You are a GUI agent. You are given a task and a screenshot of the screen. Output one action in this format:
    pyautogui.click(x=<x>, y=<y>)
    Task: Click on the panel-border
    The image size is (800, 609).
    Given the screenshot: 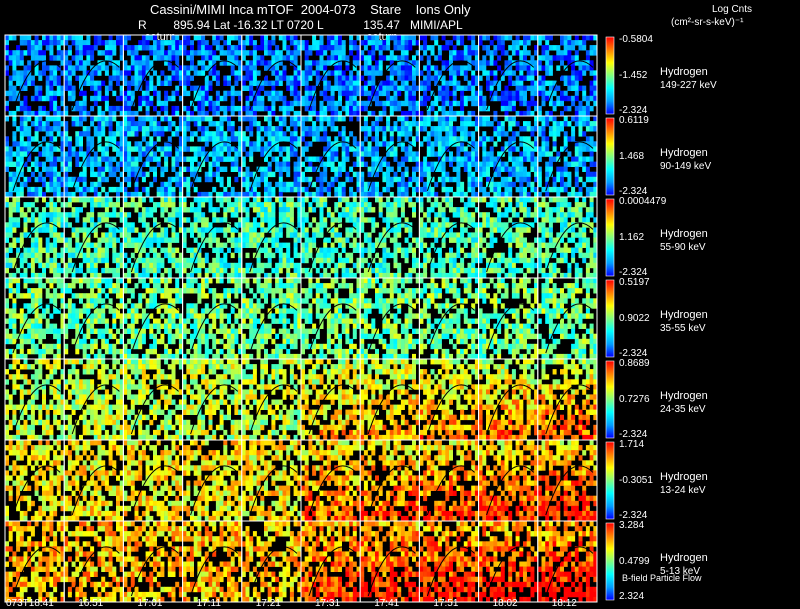 What is the action you would take?
    pyautogui.click(x=567, y=561)
    